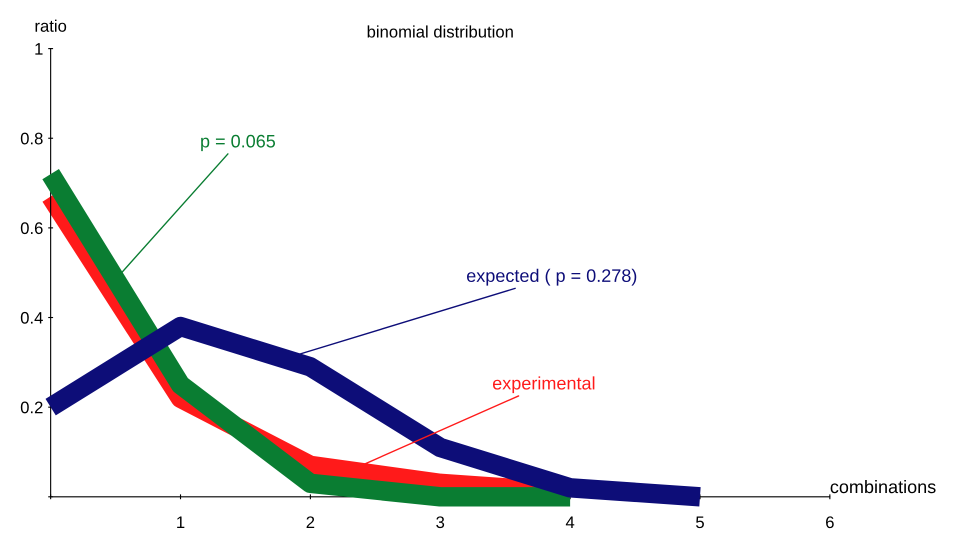  I want to click on text: p = 0.065, so click(238, 143).